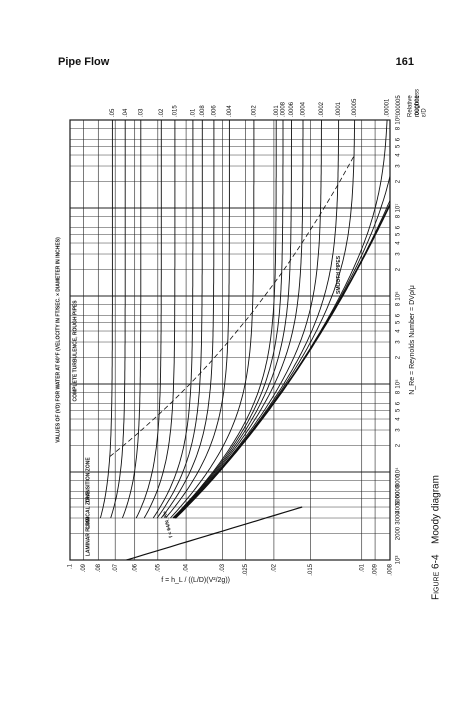  What do you see at coordinates (376, 569) in the screenshot?
I see `f-tick-label: .009` at bounding box center [376, 569].